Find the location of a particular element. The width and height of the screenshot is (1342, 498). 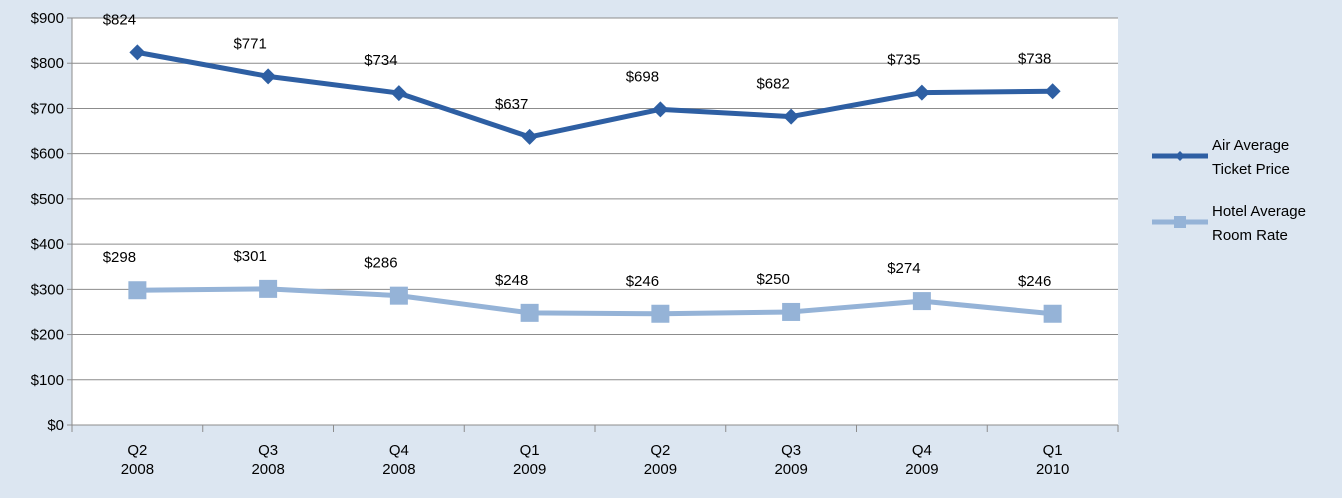

data-label: $698 is located at coordinates (642, 76).